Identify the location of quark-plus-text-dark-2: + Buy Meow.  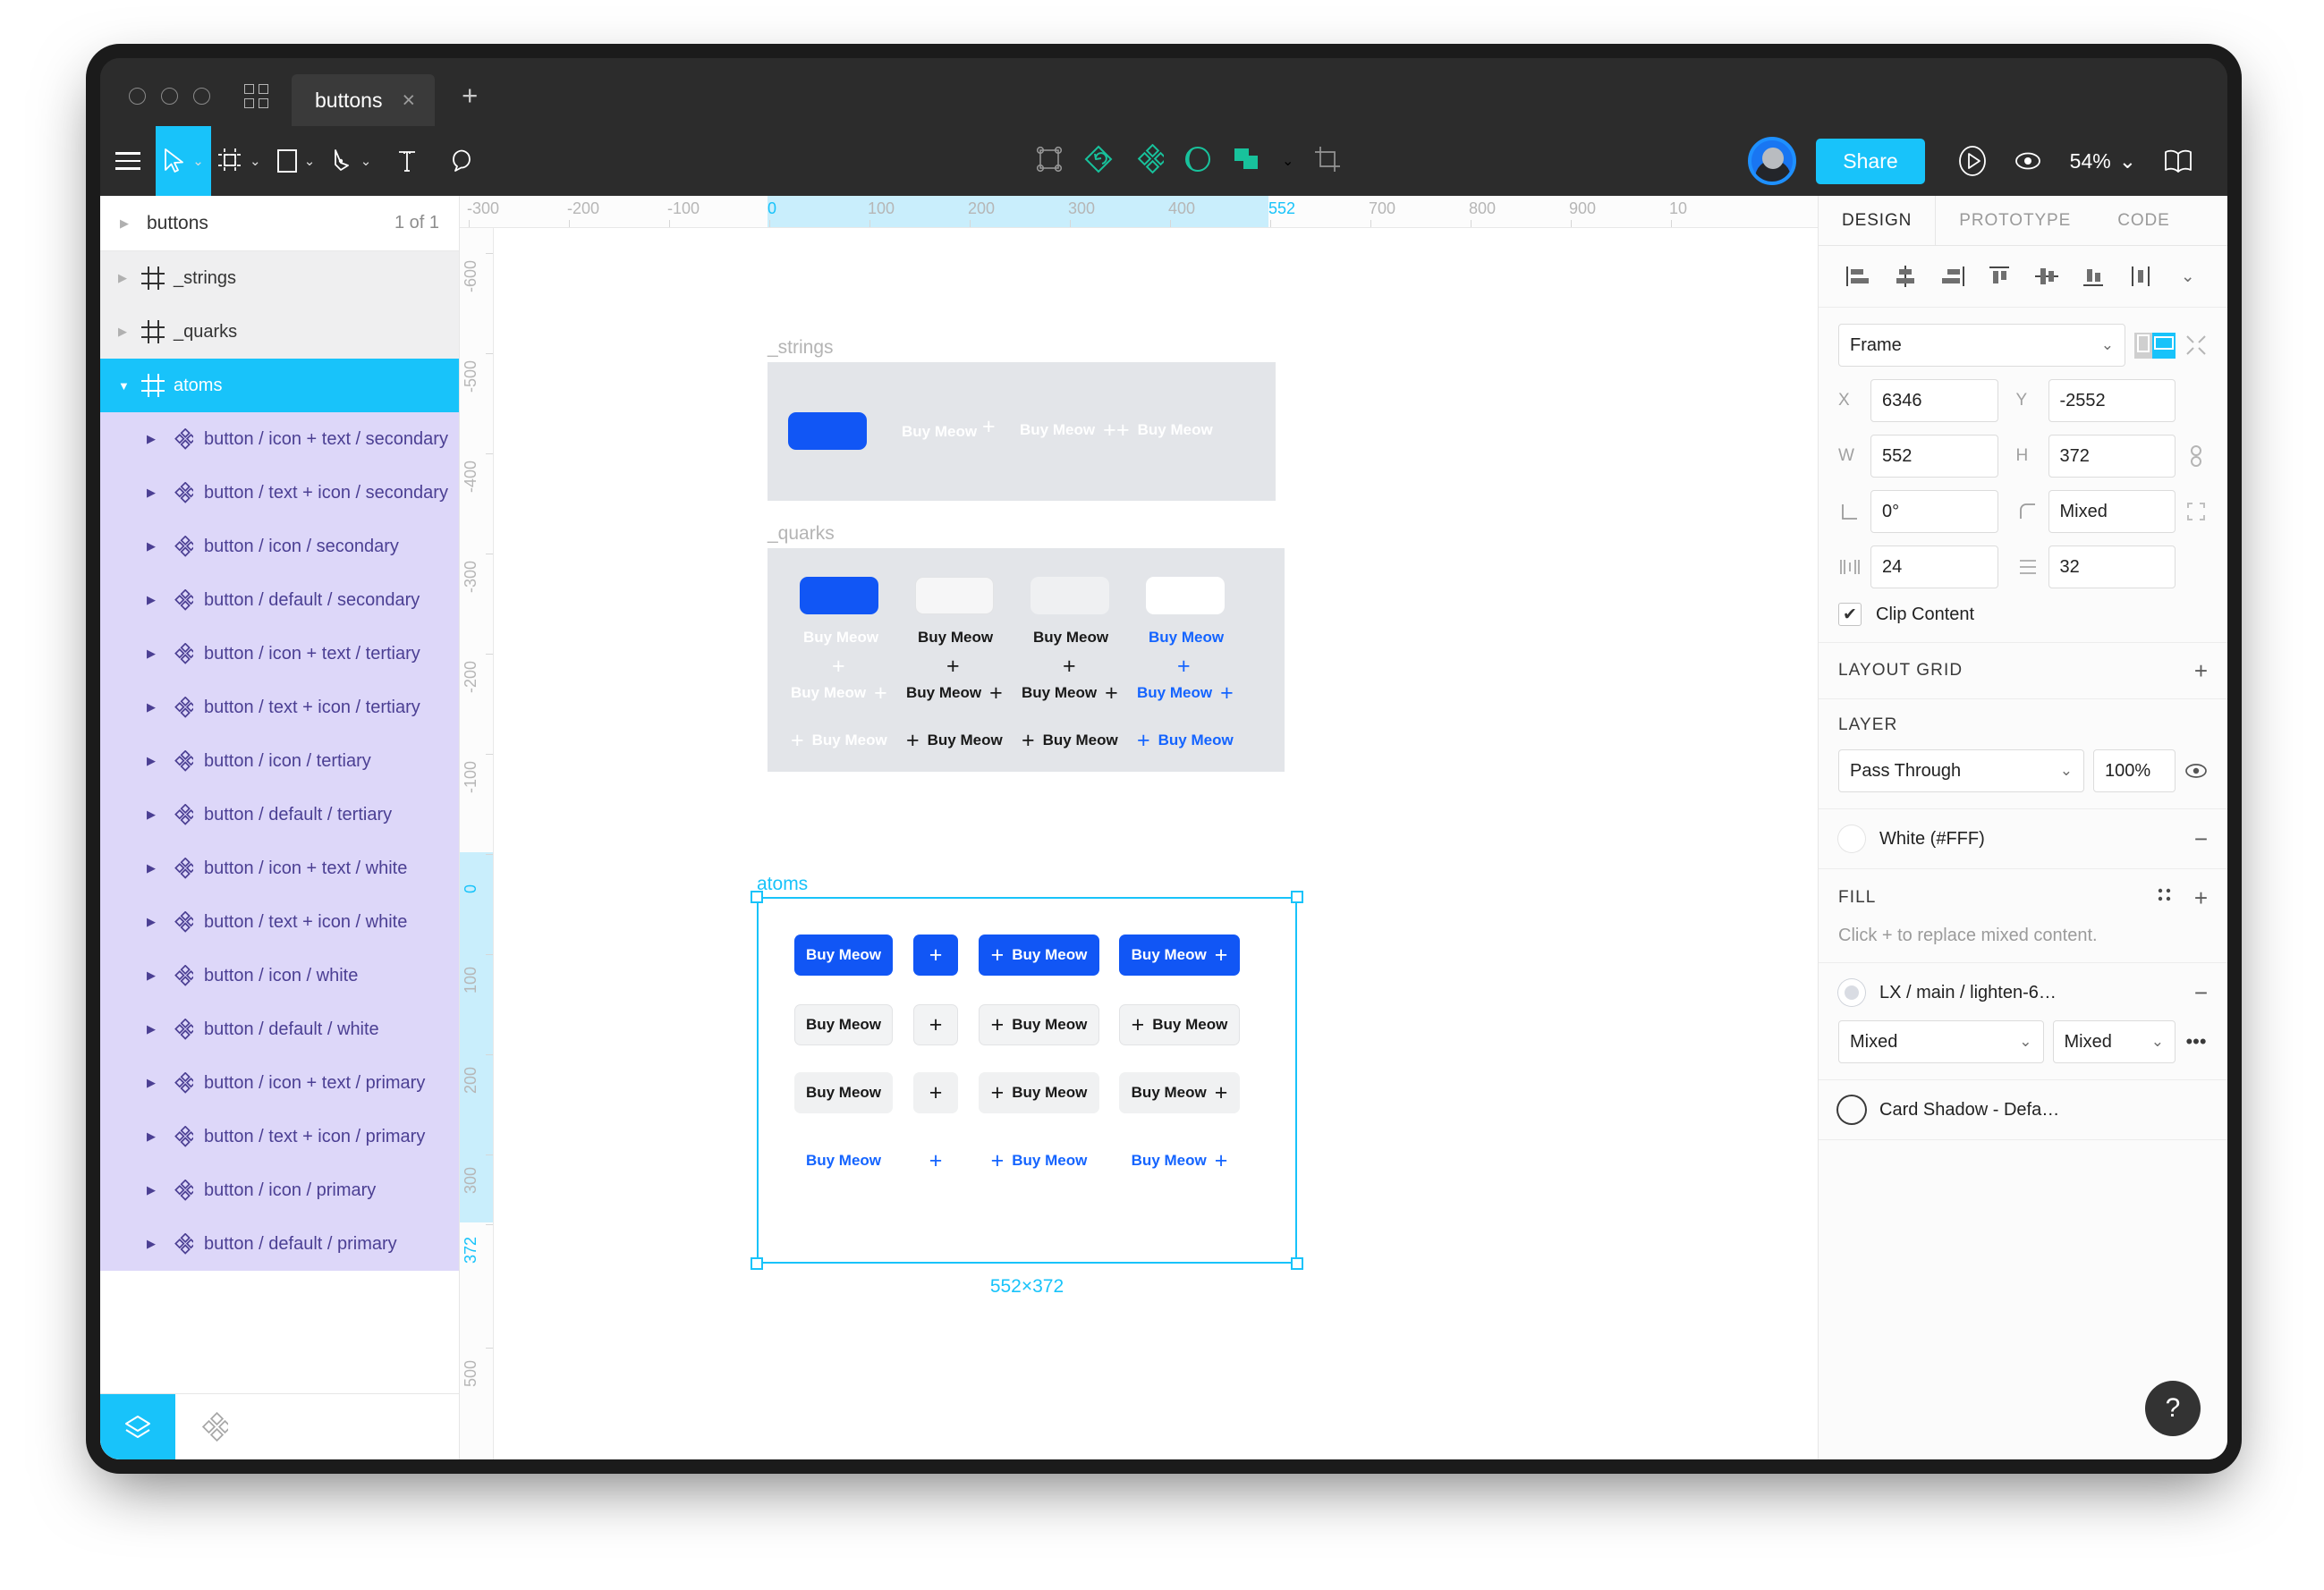
(1070, 741).